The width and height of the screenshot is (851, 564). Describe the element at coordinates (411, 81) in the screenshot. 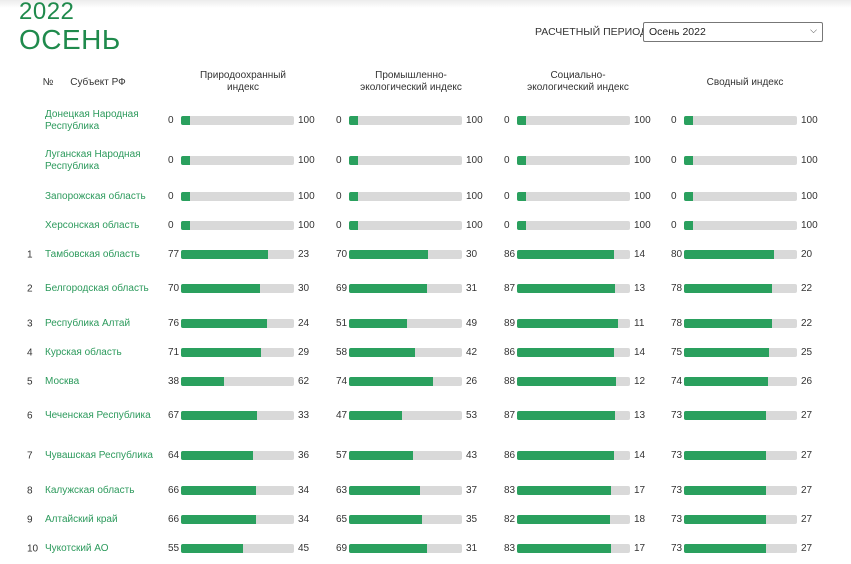

I see `column-header-industrial-index: Промышленно-экологический индекс` at that location.